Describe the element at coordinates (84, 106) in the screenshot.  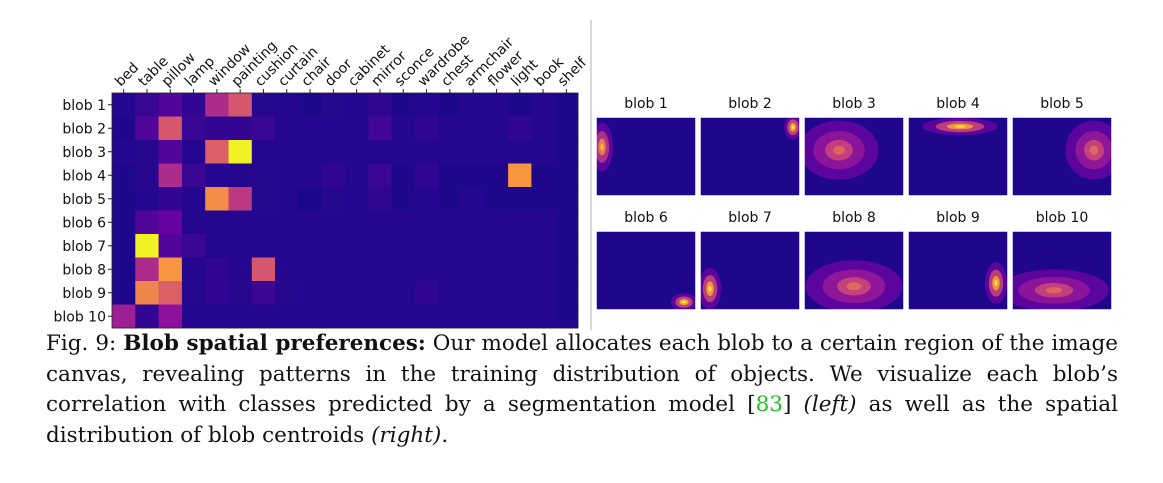
I see `row-label: blob 1` at that location.